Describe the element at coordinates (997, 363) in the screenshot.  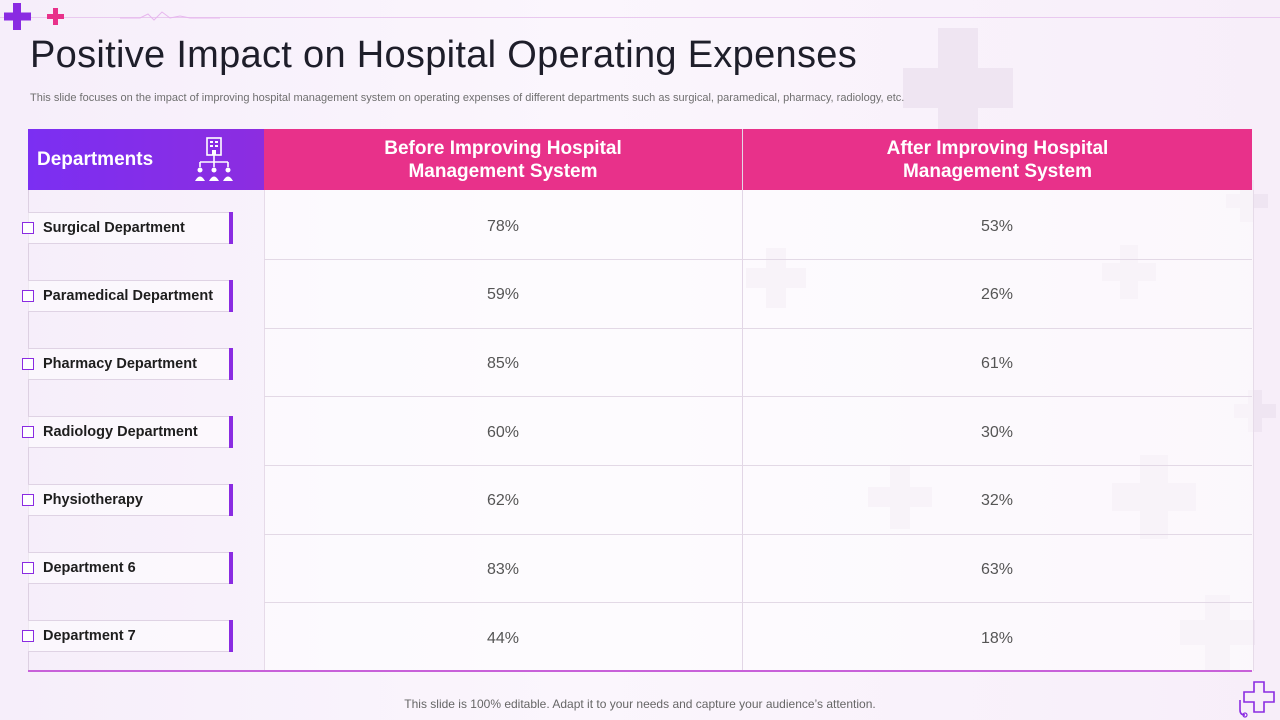
I see `after-value: 61%` at that location.